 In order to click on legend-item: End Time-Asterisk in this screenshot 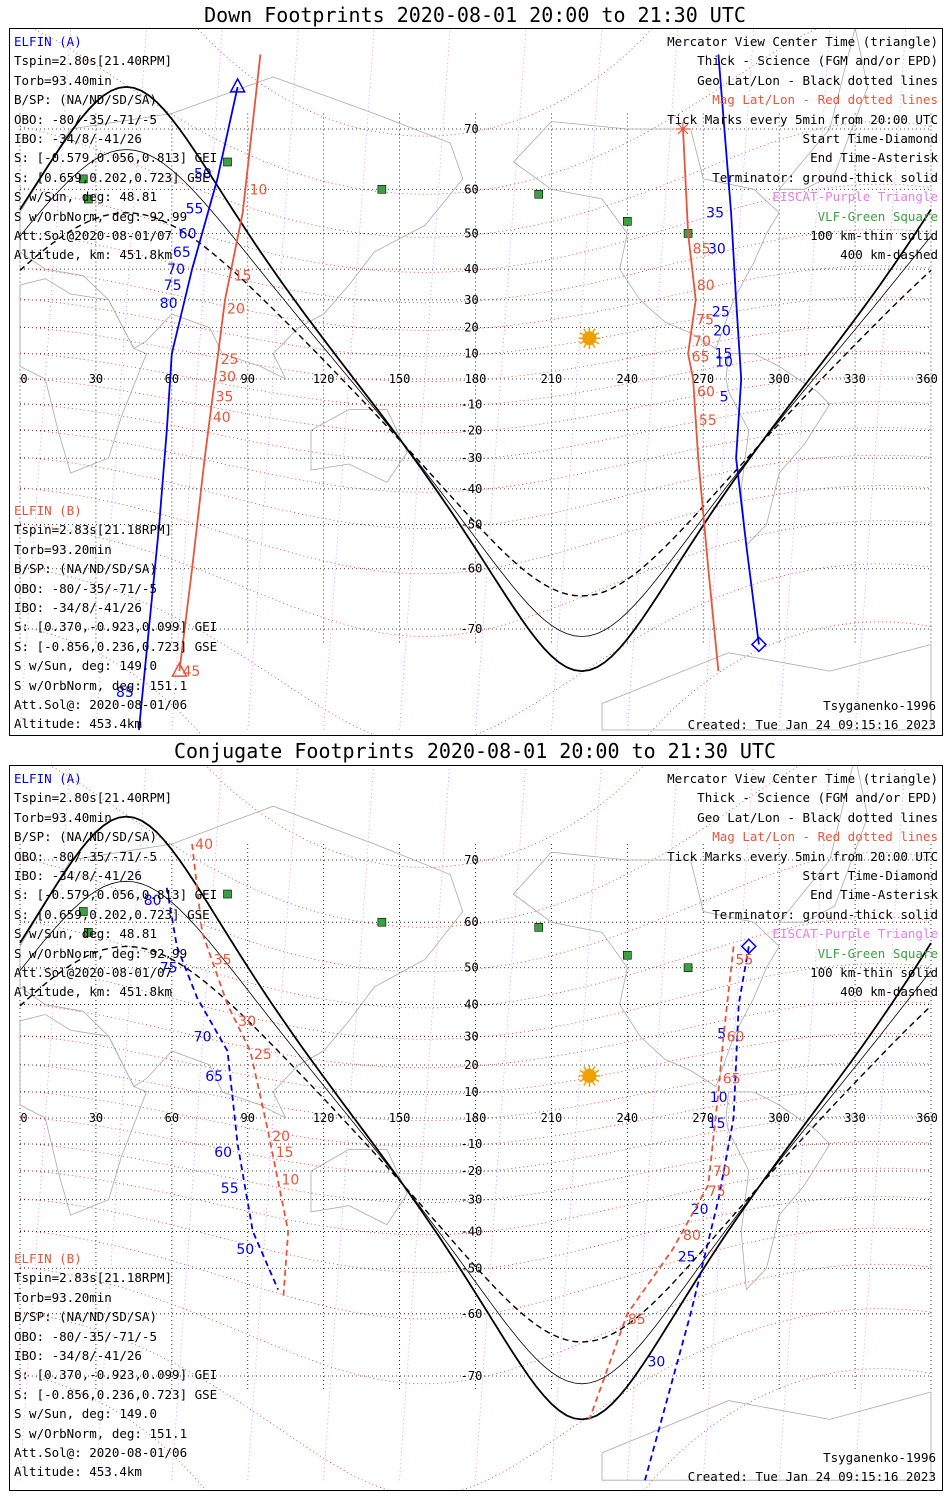, I will do `click(874, 895)`.